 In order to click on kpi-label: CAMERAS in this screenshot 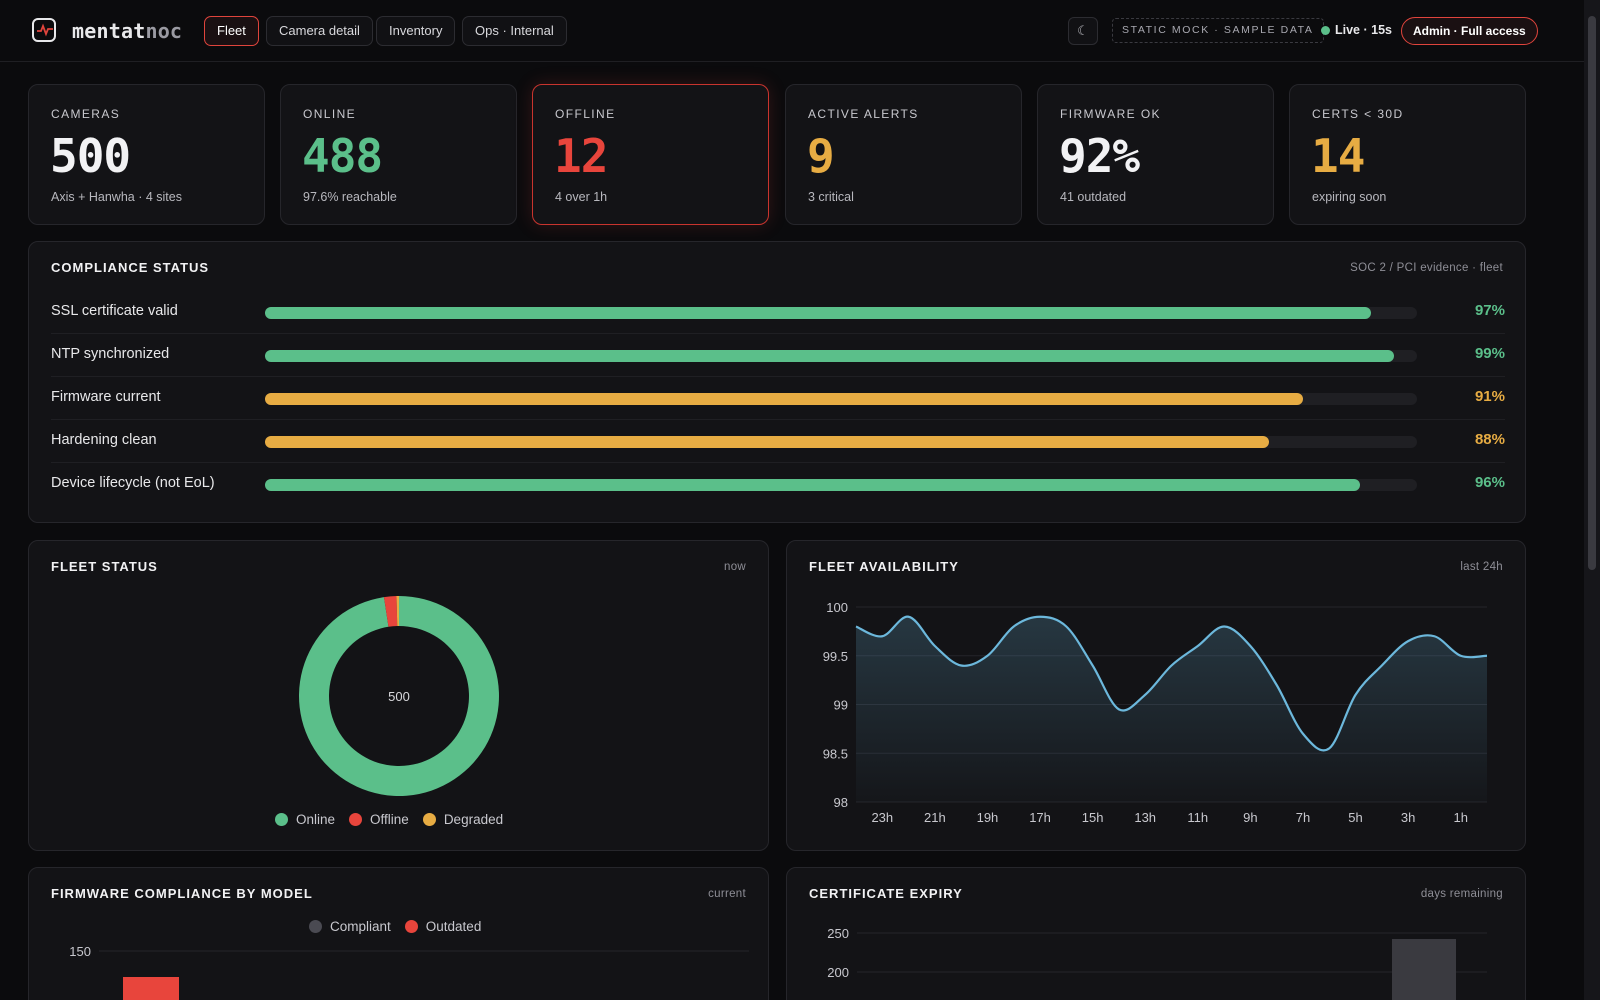, I will do `click(86, 114)`.